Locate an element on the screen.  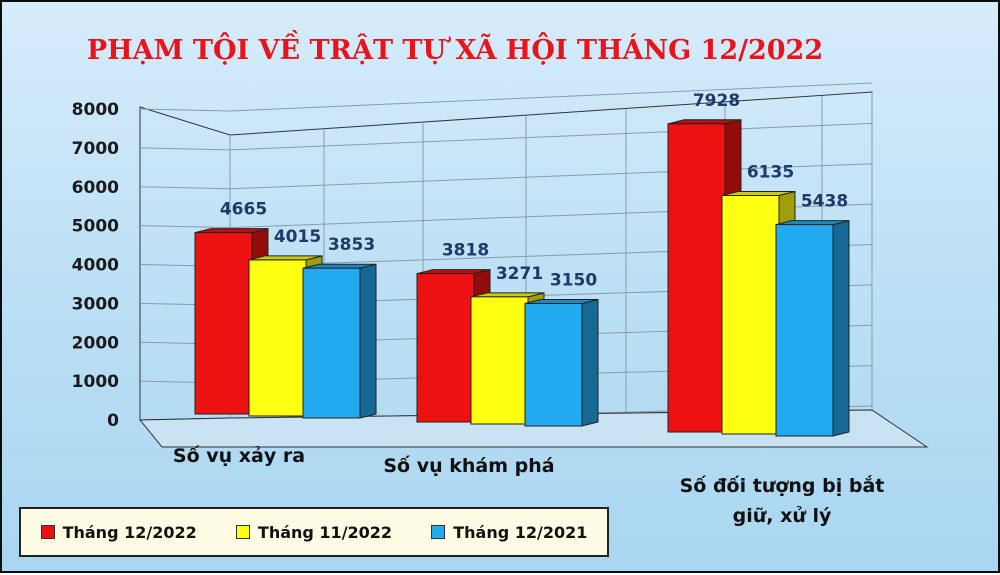
category-label-0: Số vụ xảy ra is located at coordinates (239, 455).